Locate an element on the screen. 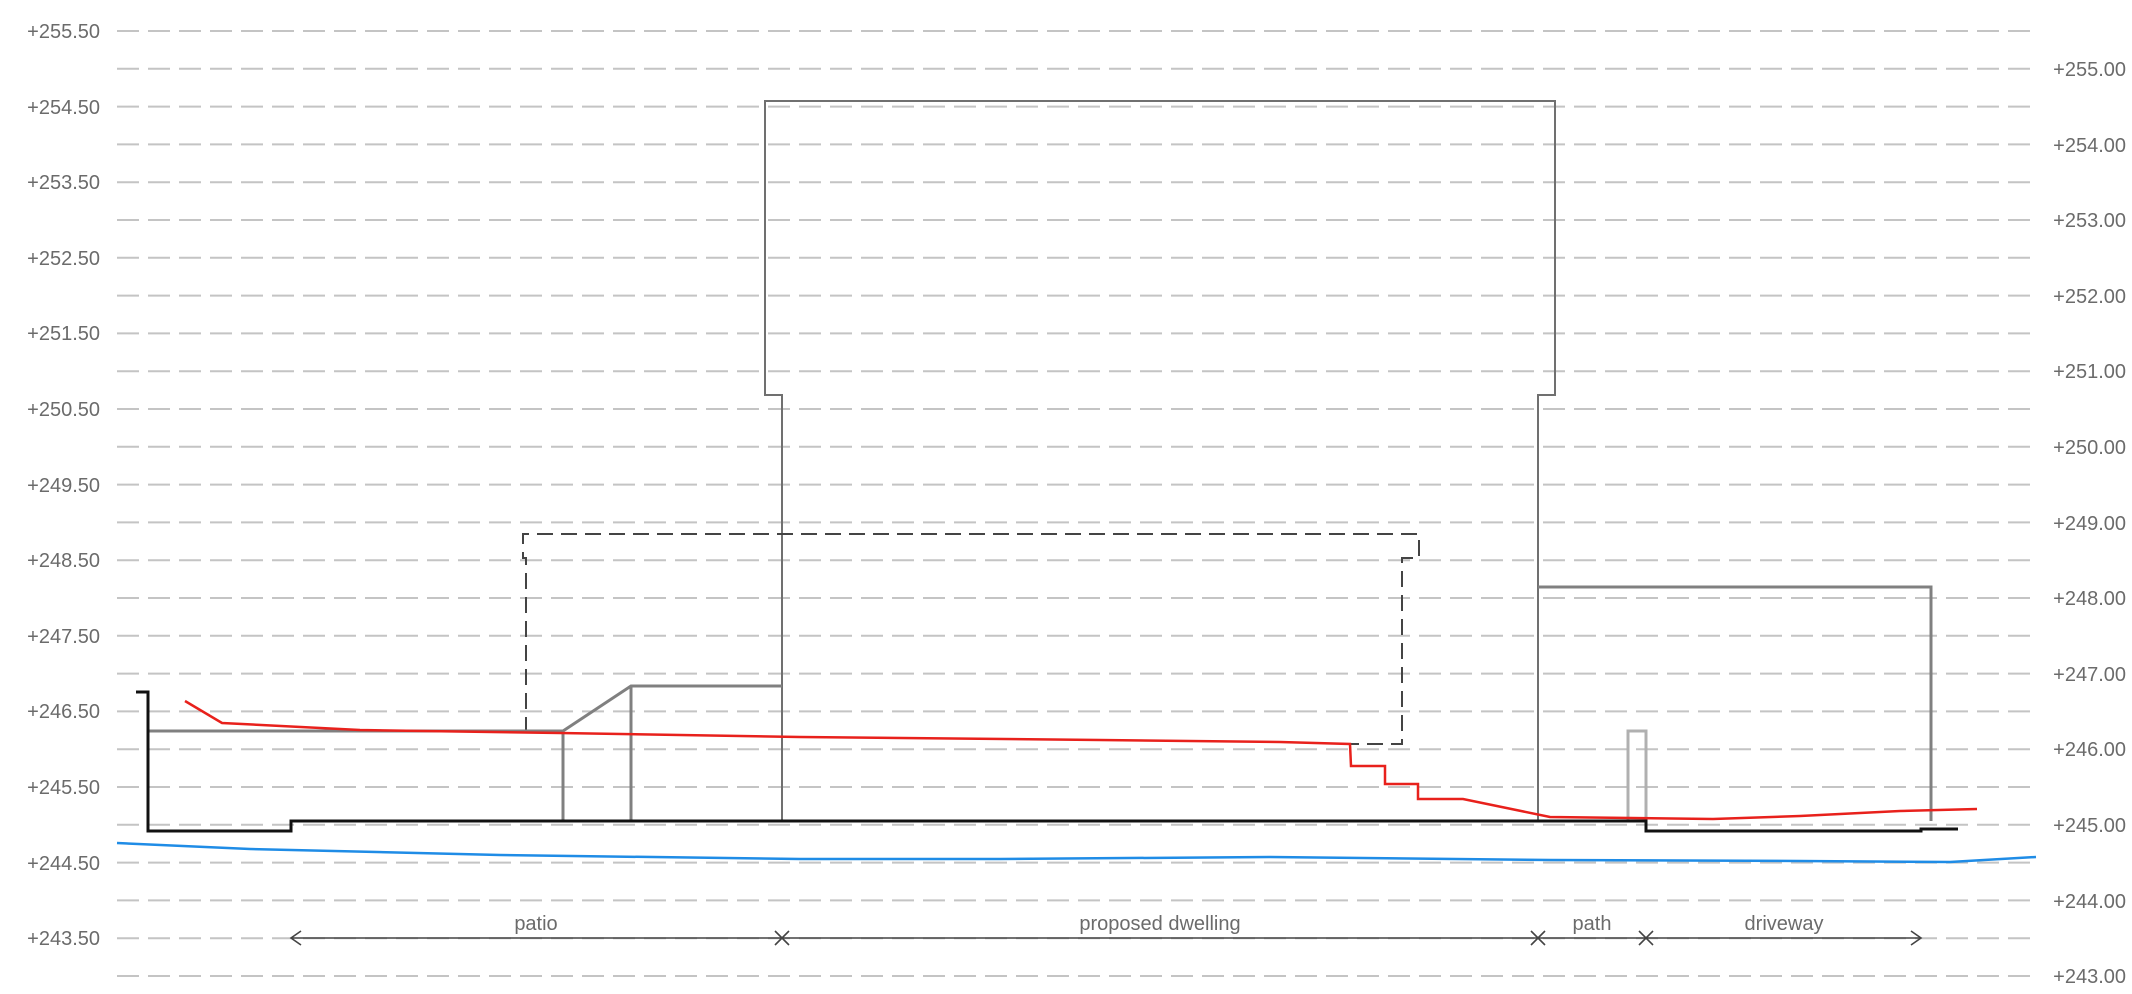 This screenshot has height=994, width=2132. level-label-left: +246.50 is located at coordinates (63, 712).